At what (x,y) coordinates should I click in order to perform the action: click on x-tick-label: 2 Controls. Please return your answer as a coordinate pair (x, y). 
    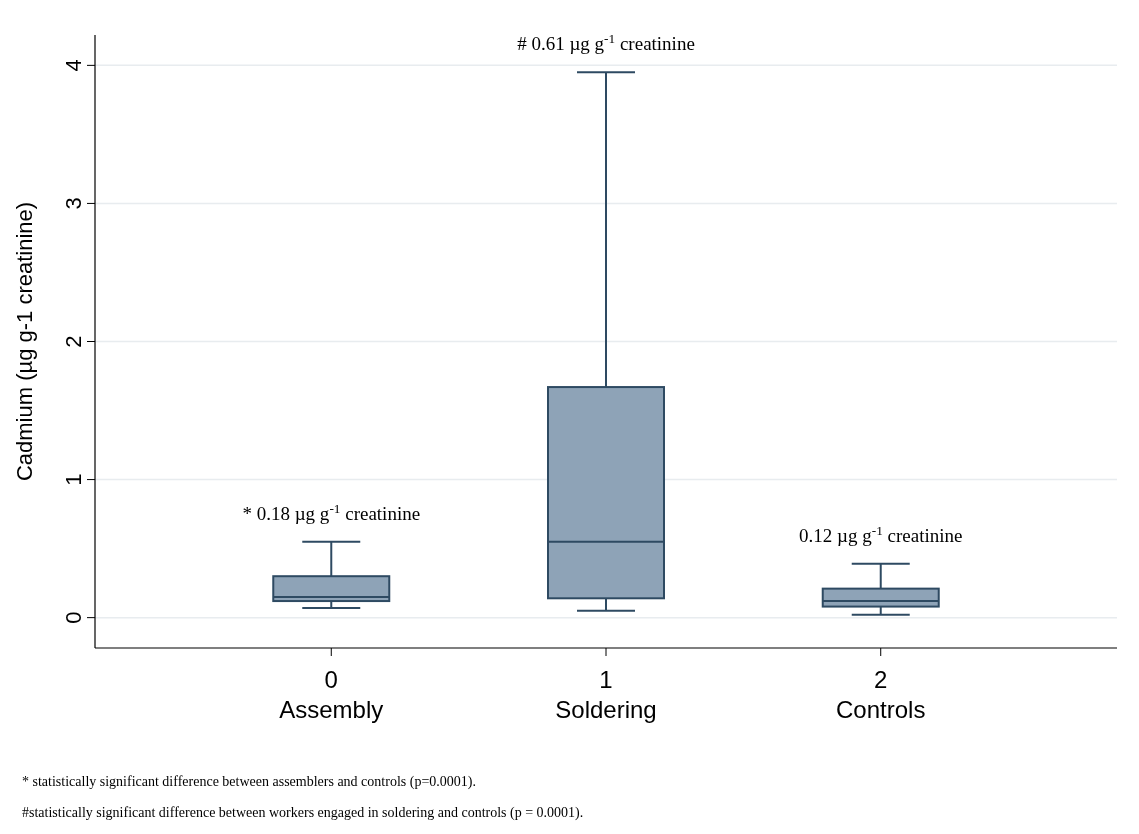
    Looking at the image, I should click on (881, 694).